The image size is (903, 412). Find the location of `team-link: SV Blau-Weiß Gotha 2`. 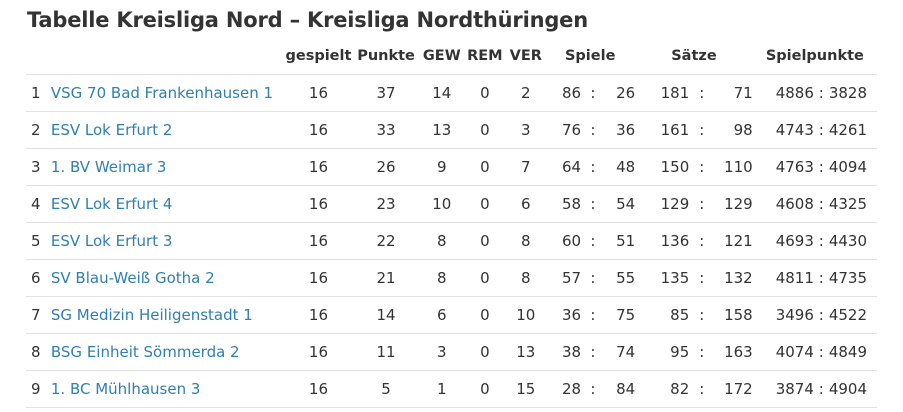

team-link: SV Blau-Weiß Gotha 2 is located at coordinates (132, 278).